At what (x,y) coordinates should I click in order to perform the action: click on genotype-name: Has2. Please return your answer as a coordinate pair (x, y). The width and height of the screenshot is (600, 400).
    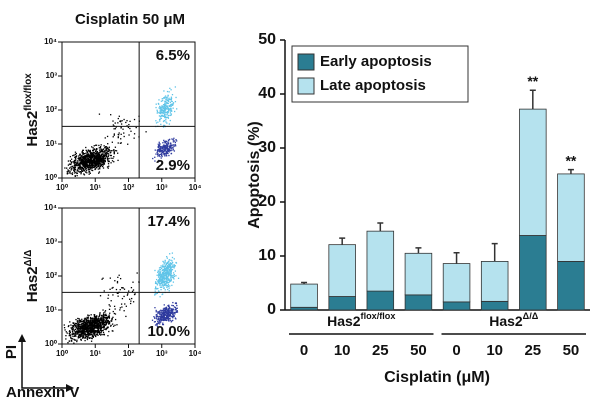
    Looking at the image, I should click on (32, 129).